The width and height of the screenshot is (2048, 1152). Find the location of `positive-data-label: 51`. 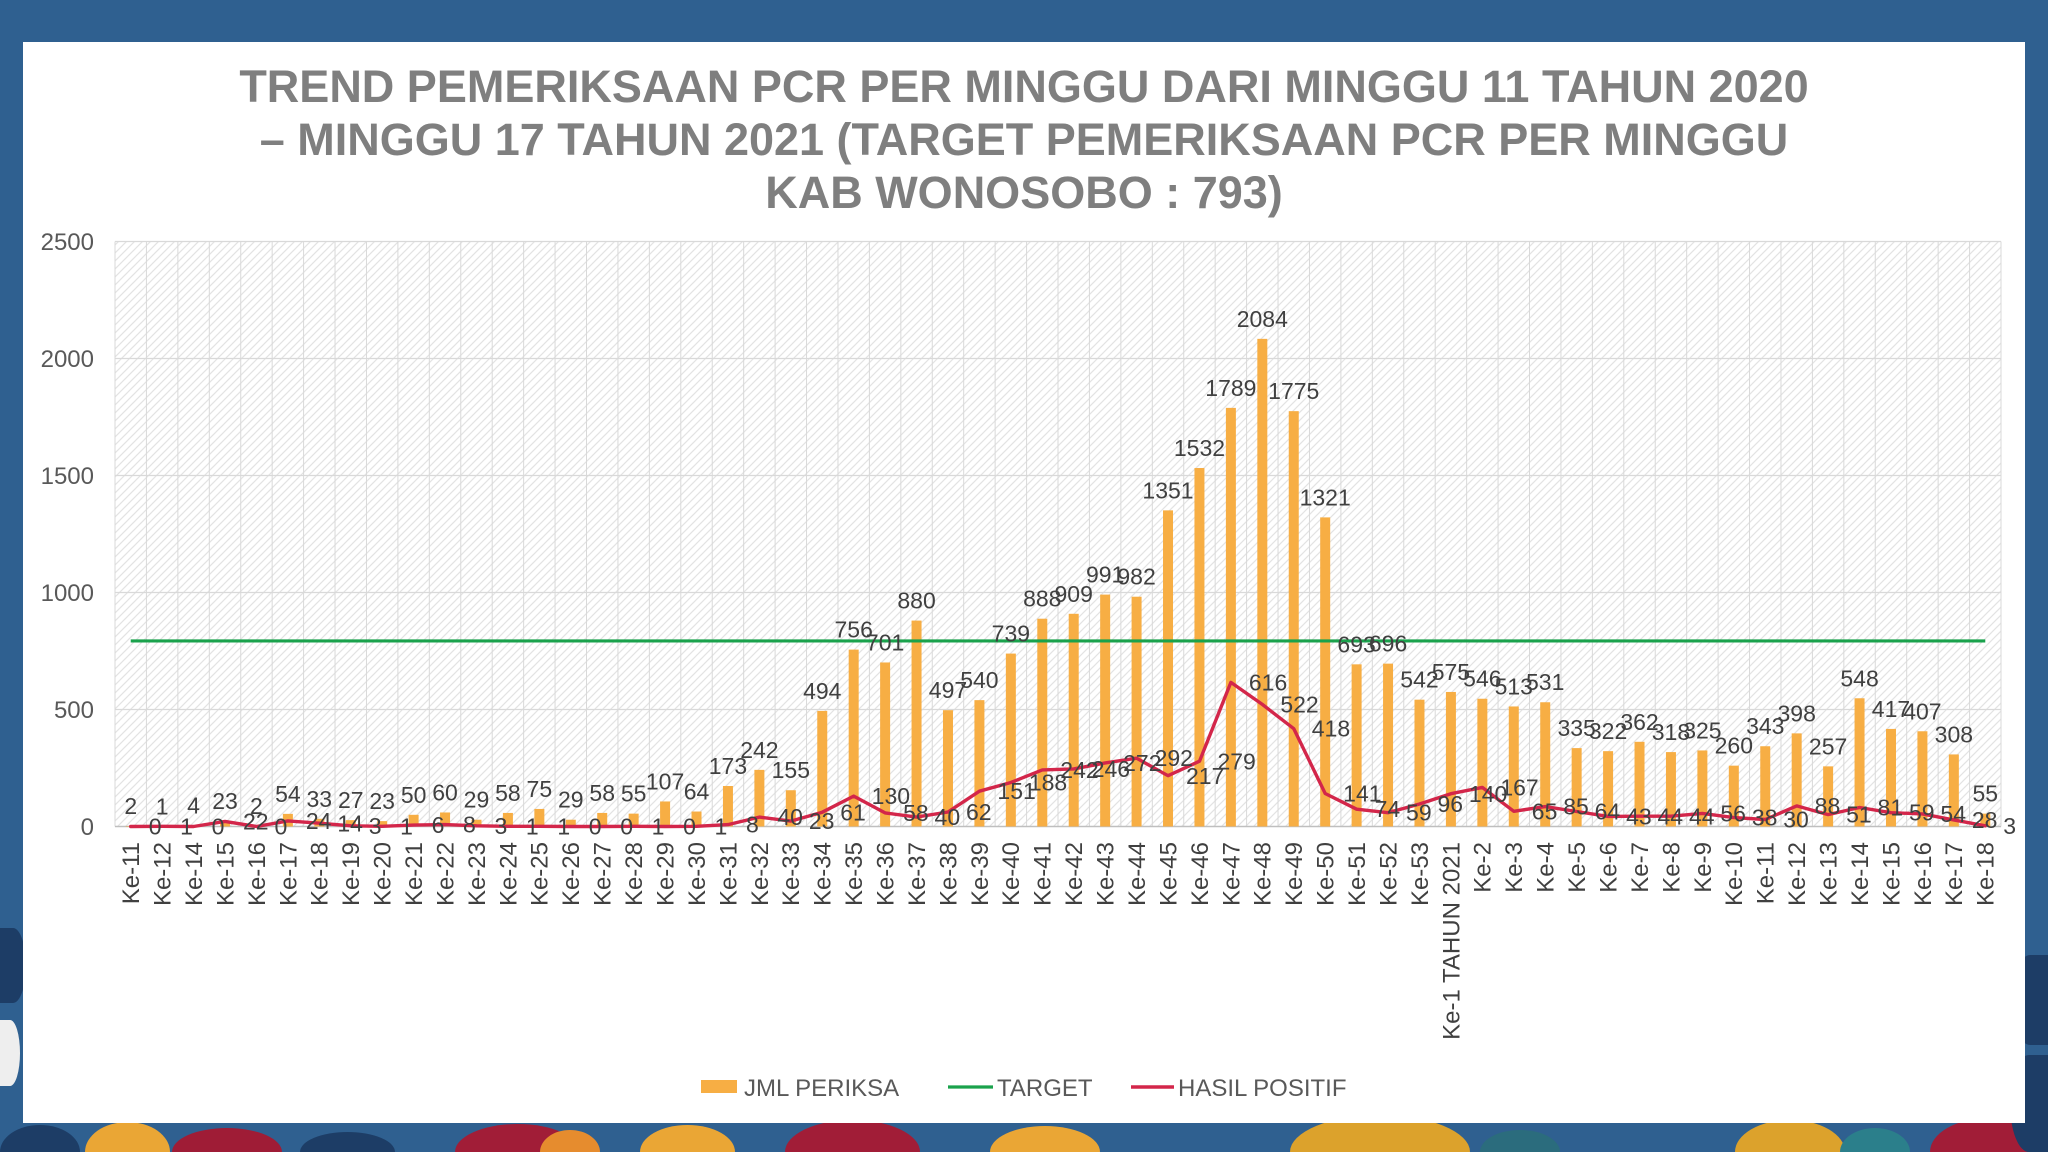

positive-data-label: 51 is located at coordinates (1859, 815).